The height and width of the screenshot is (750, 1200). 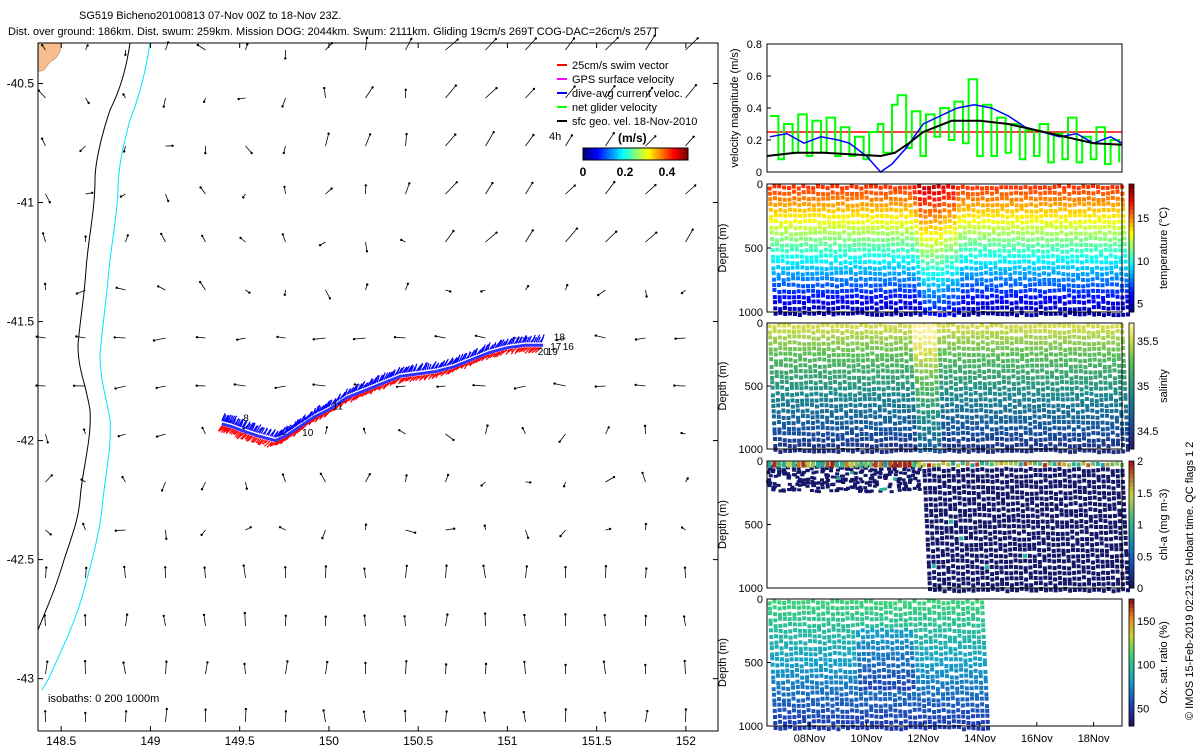 I want to click on colorbar-cell, so click(x=637, y=154).